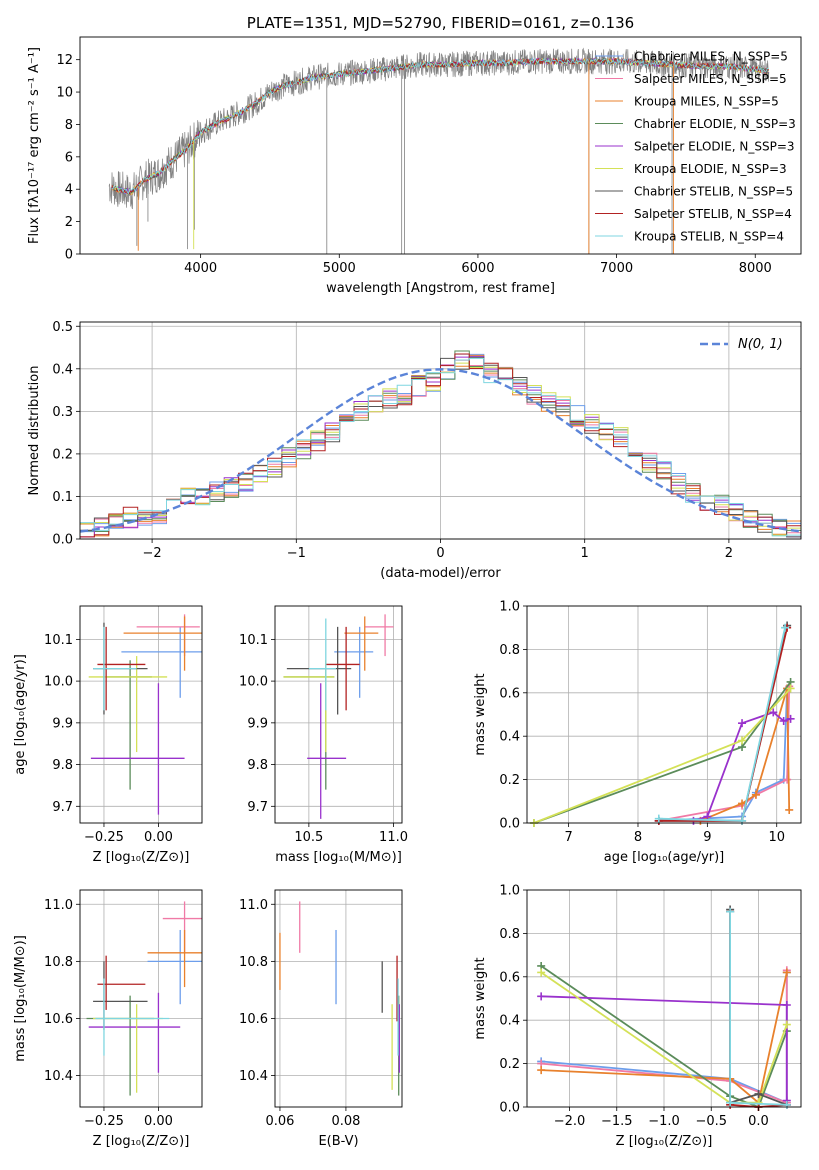 The width and height of the screenshot is (819, 1170). What do you see at coordinates (710, 79) in the screenshot?
I see `legend-entry: Salpeter MILES, N_SSP=5` at bounding box center [710, 79].